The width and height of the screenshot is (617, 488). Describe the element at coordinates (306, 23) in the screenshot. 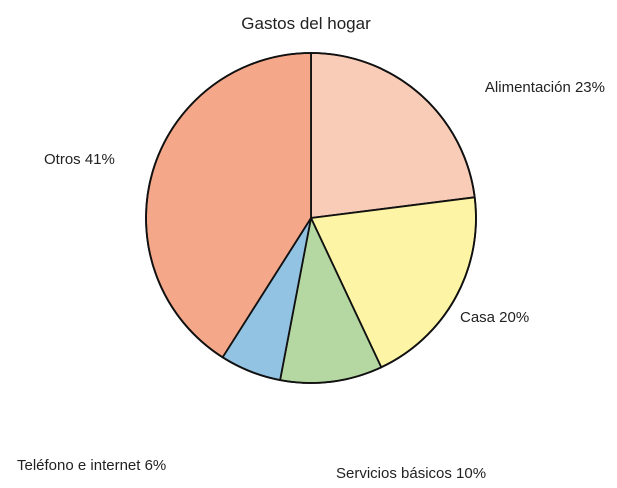

I see `chart-title: Gastos del hogar` at that location.